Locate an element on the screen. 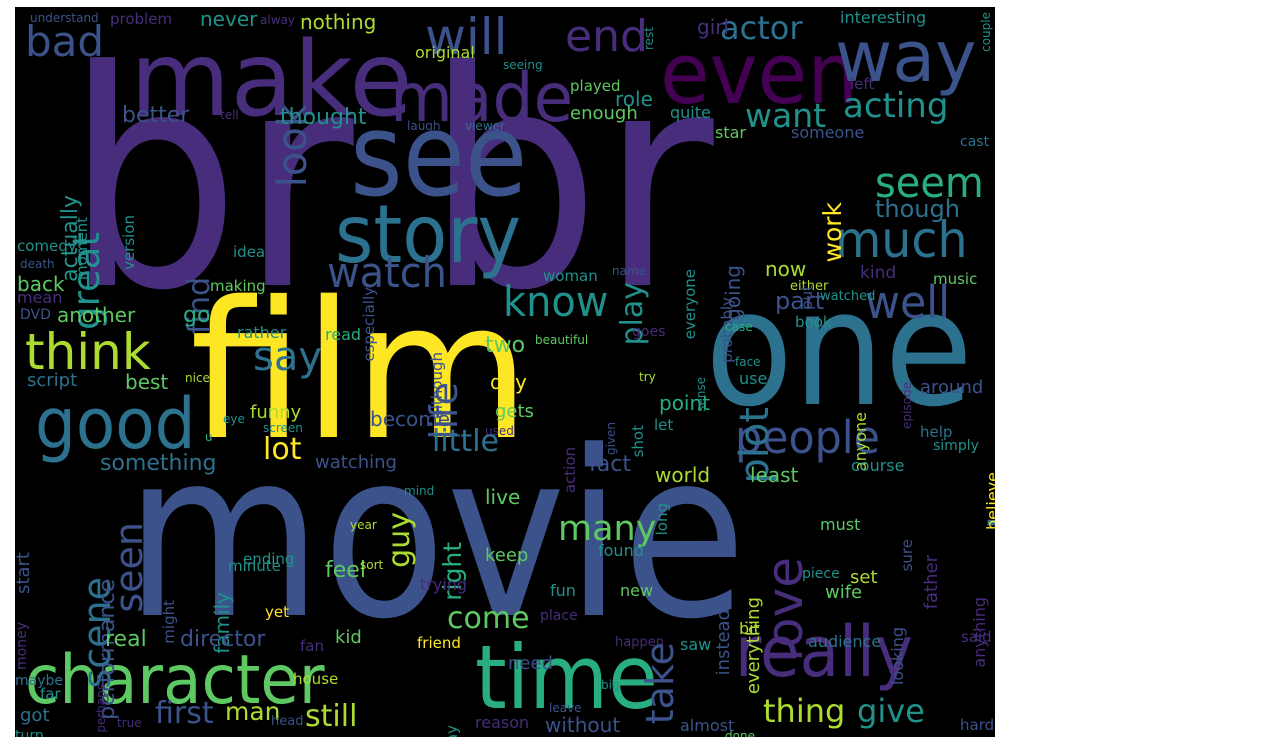 Image resolution: width=1266 pixels, height=745 pixels. cloud-word: course is located at coordinates (878, 465).